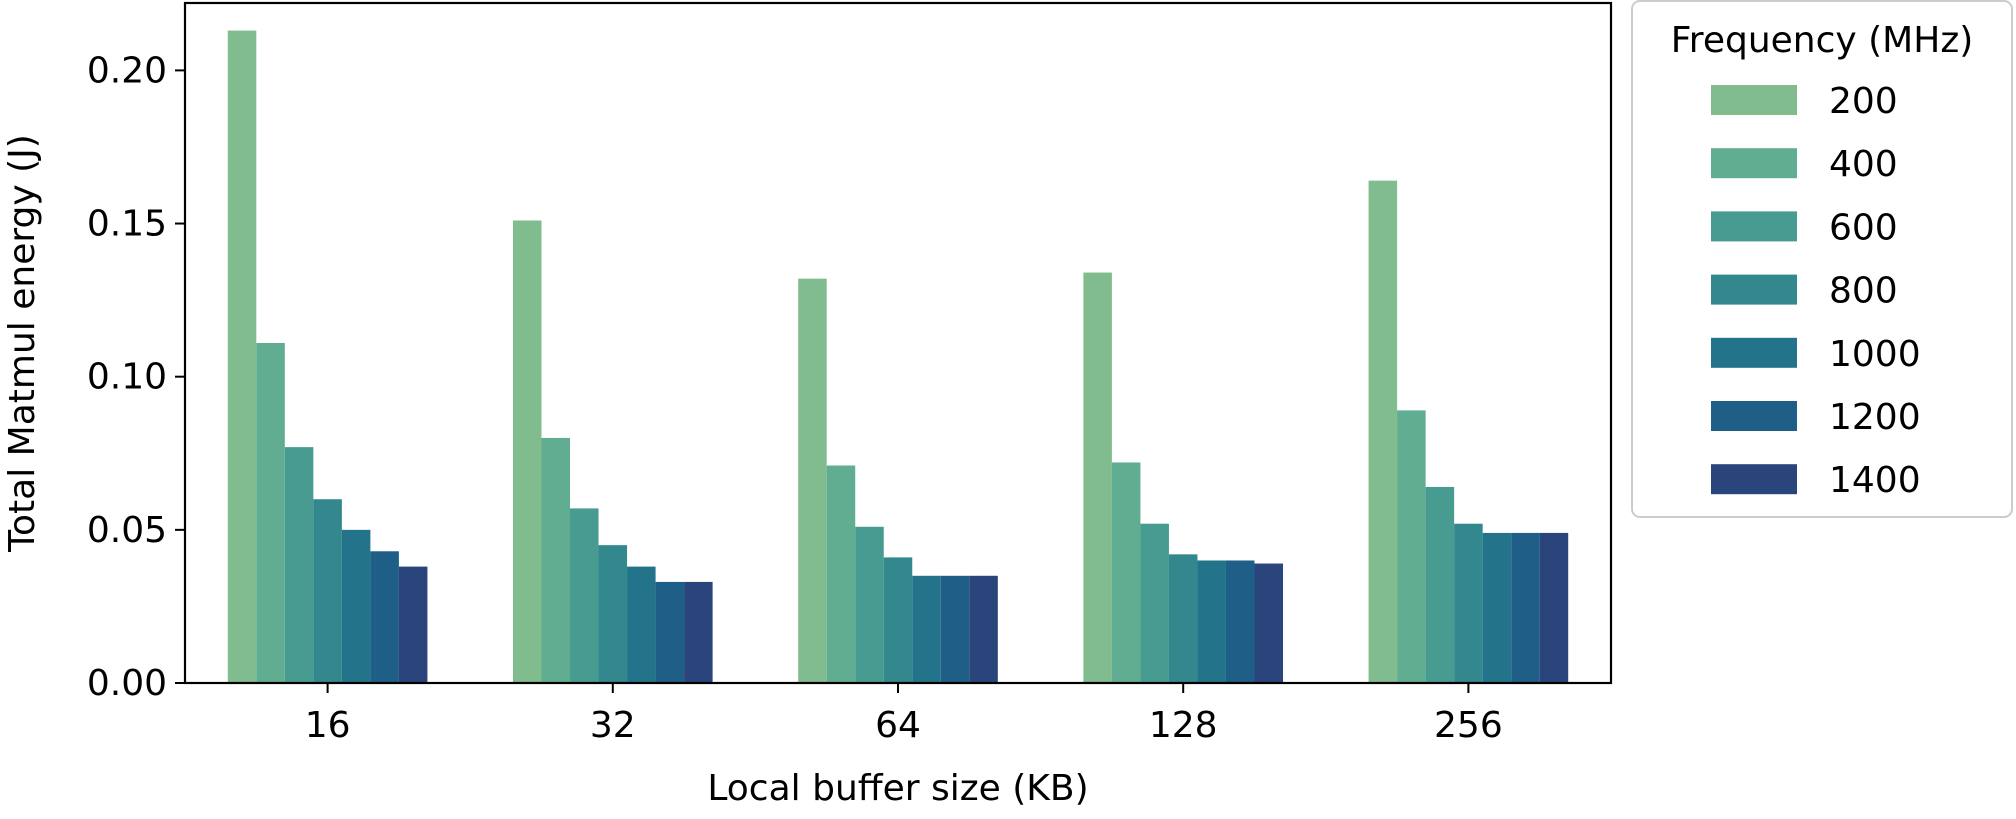 The width and height of the screenshot is (2016, 819). Describe the element at coordinates (1240, 621) in the screenshot. I see `bar-128kb-1200mhz` at that location.